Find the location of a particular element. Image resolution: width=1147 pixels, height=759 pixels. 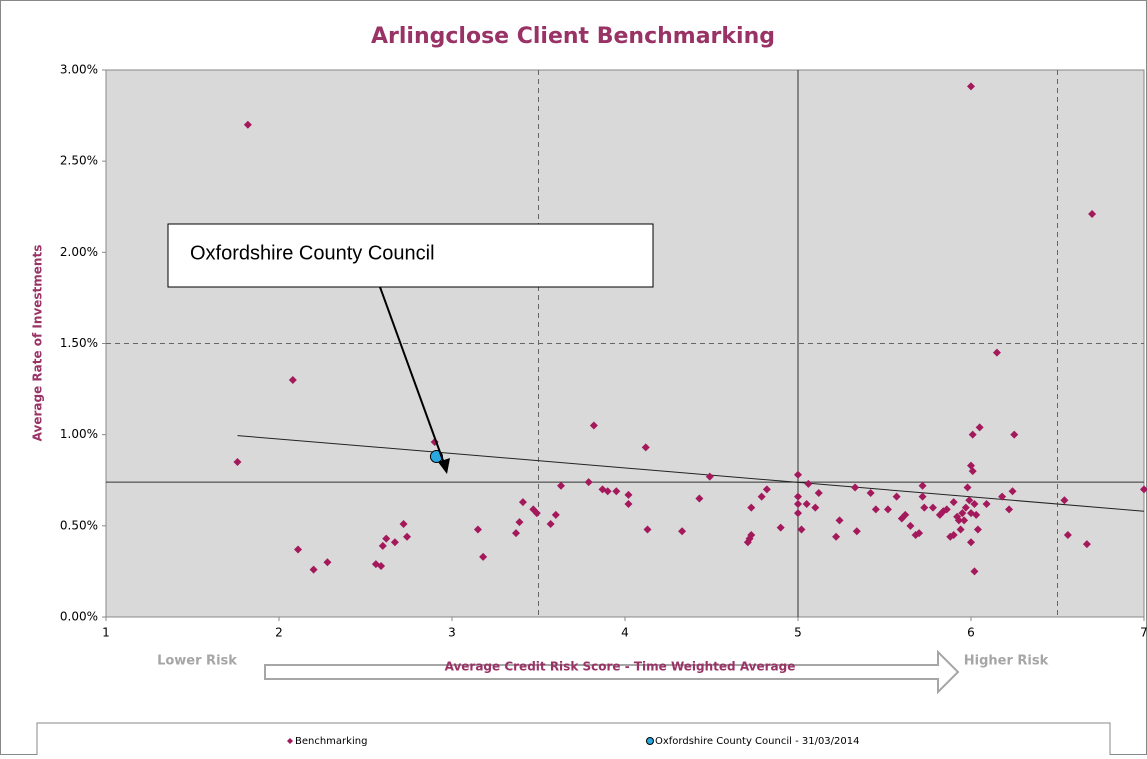

legend is located at coordinates (573, 740).